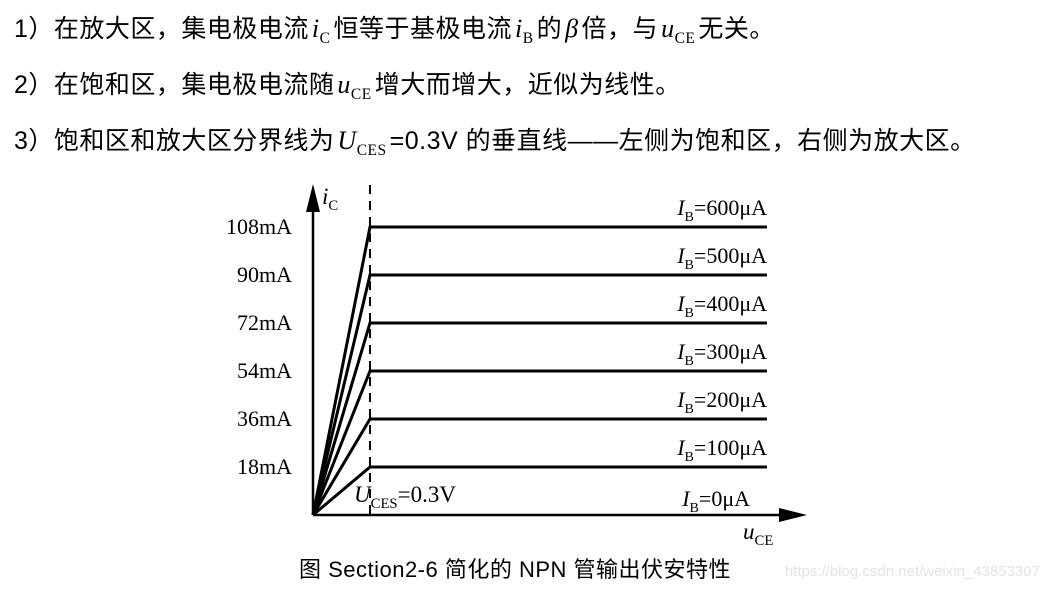 This screenshot has width=1046, height=590. I want to click on curve-label-ib-100uA: IB=100μA, so click(721, 450).